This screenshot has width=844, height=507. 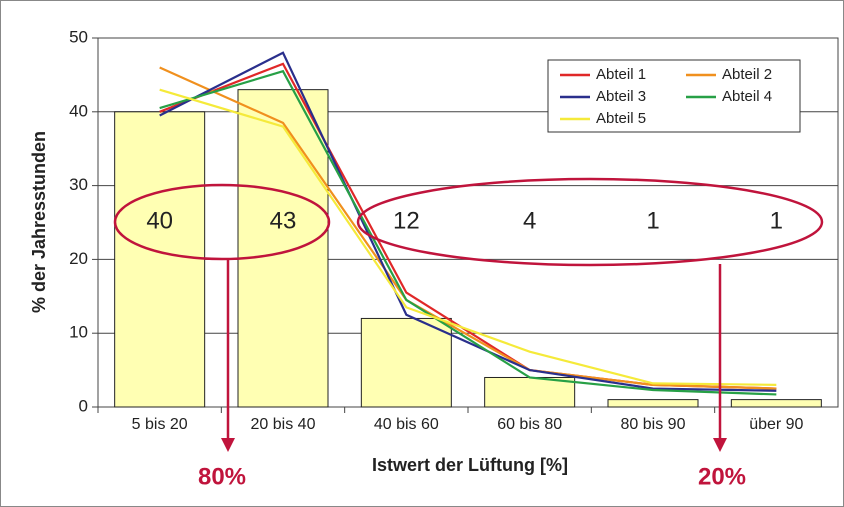 What do you see at coordinates (160, 424) in the screenshot?
I see `x-tick-label: 5 bis 20` at bounding box center [160, 424].